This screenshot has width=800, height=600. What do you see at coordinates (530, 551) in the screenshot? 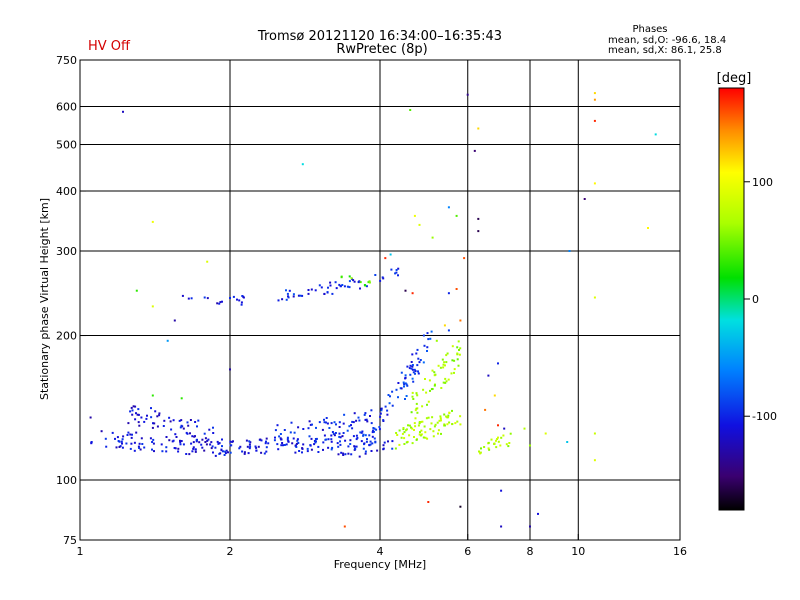
I see `x-tick-label: 8` at bounding box center [530, 551].